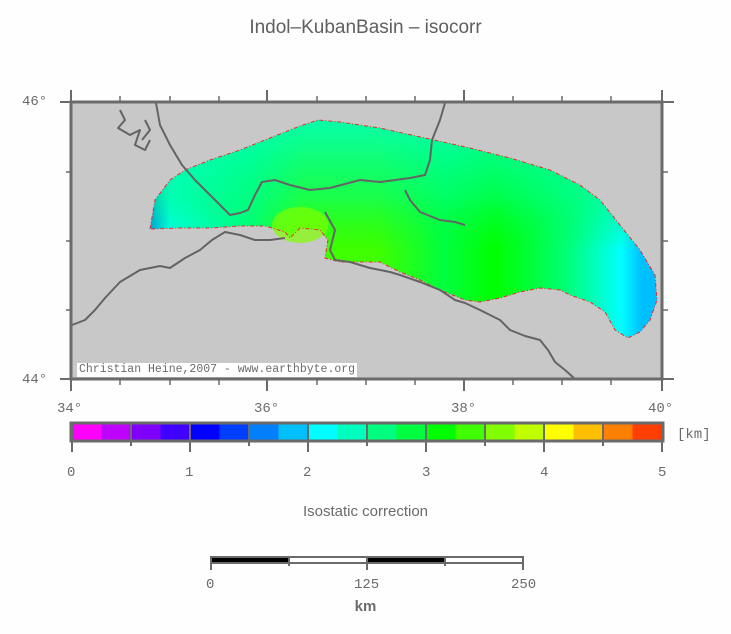 The width and height of the screenshot is (731, 634). What do you see at coordinates (544, 473) in the screenshot?
I see `colorbar-tick-4: 4` at bounding box center [544, 473].